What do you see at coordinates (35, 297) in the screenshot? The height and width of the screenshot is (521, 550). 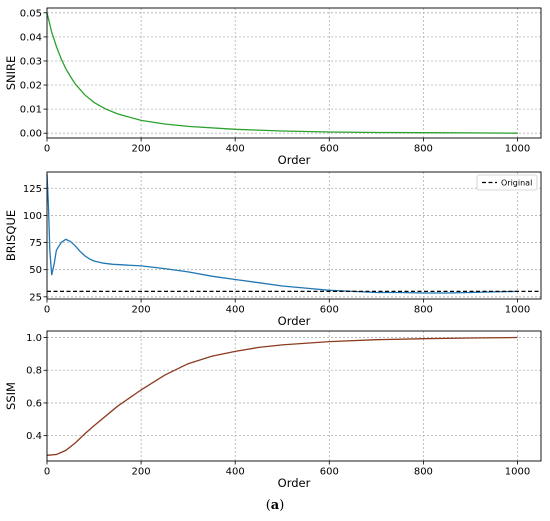 I see `brisque-y-tick-label: 25` at bounding box center [35, 297].